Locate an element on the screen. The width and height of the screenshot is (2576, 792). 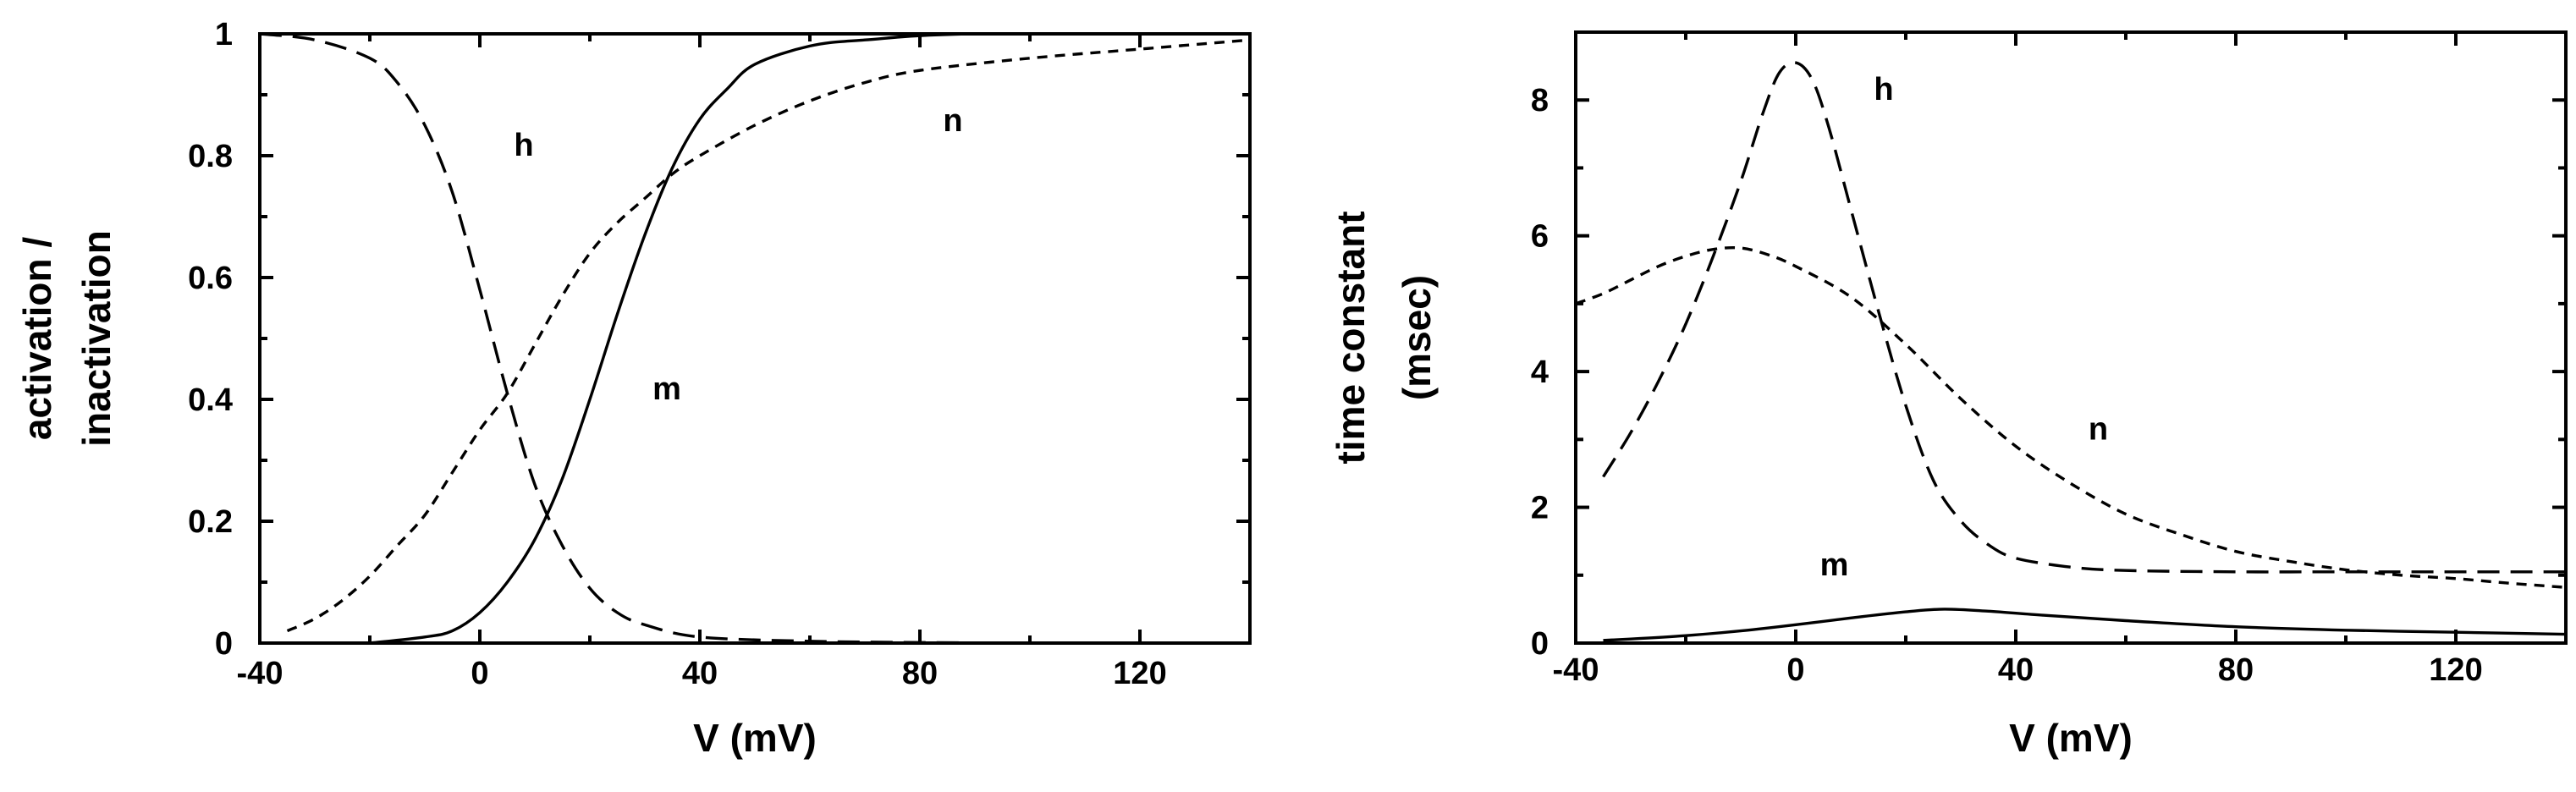
y-axis-label-line: activation / is located at coordinates (37, 339).